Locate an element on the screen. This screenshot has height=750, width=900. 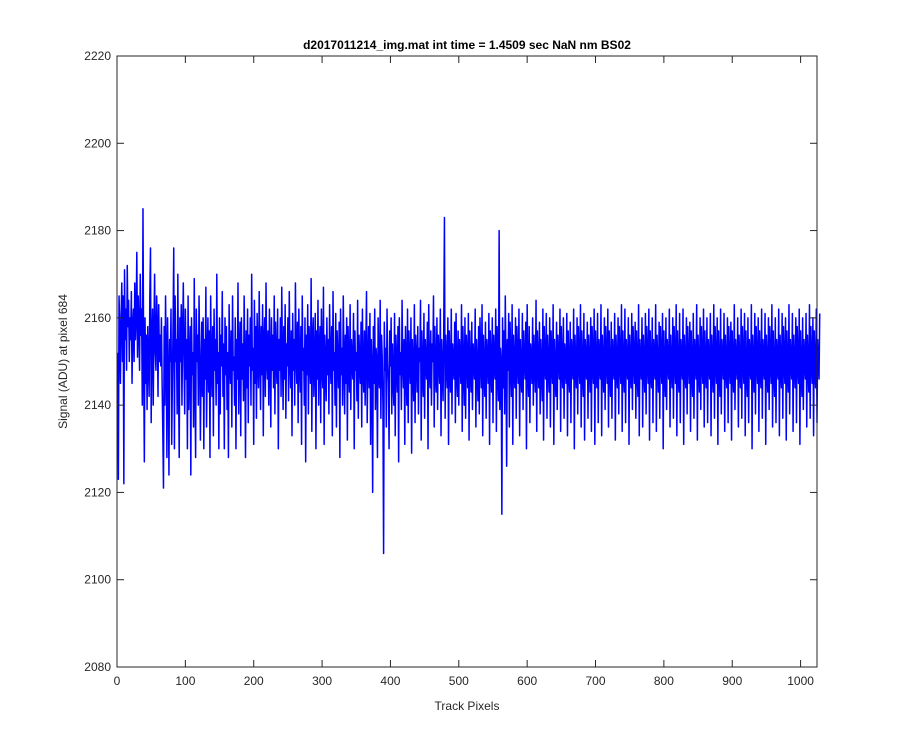
x-tick-label: 400 is located at coordinates (390, 681).